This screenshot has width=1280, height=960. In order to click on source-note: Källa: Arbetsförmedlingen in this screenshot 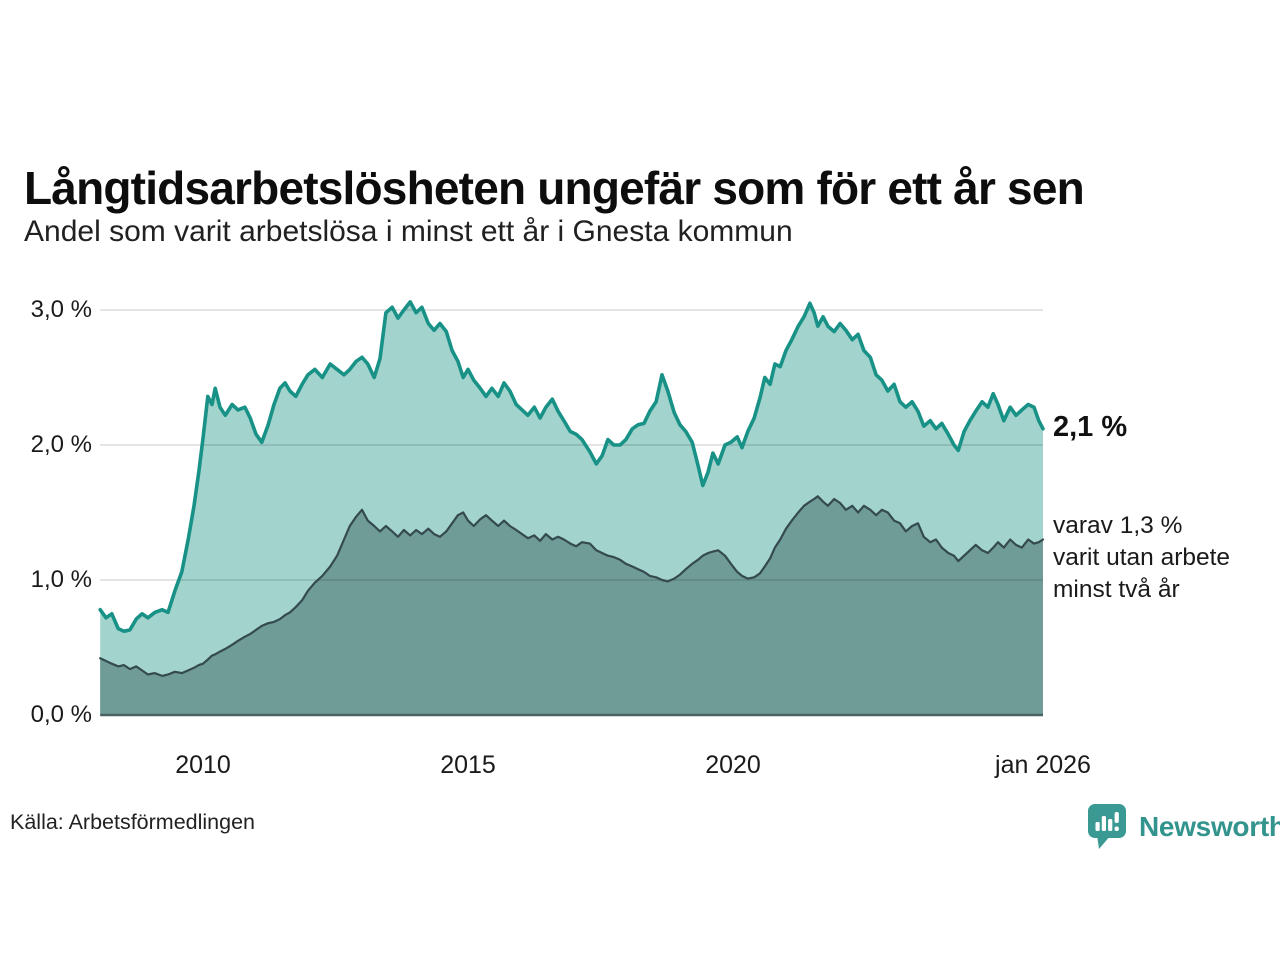, I will do `click(133, 822)`.